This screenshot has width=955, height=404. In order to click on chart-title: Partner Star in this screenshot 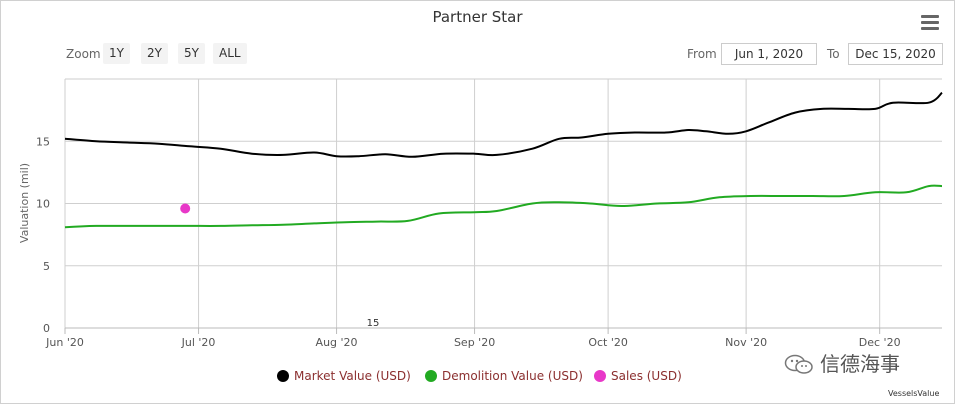, I will do `click(477, 17)`.